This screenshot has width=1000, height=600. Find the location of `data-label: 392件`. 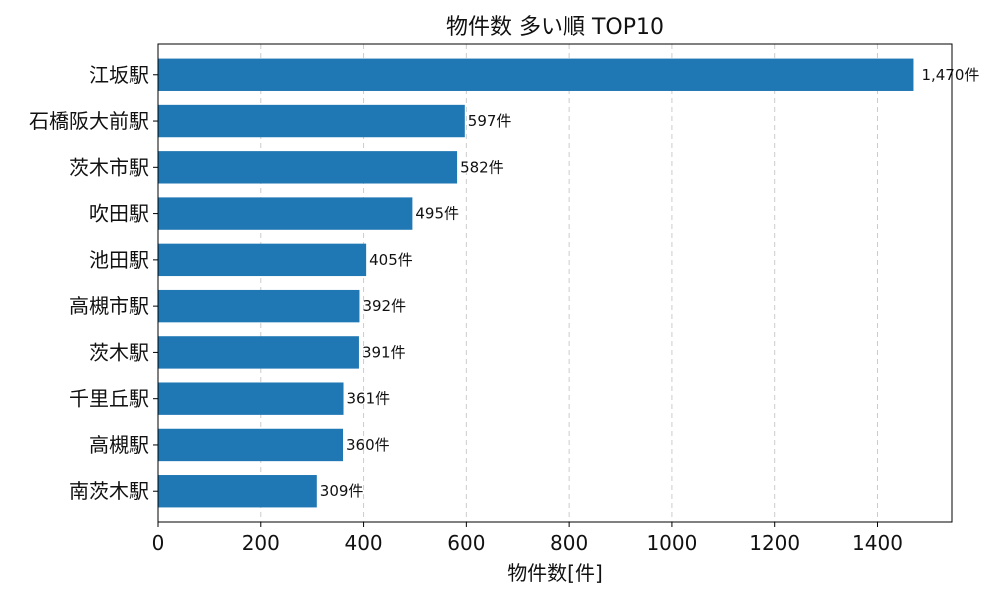

data-label: 392件 is located at coordinates (384, 306).